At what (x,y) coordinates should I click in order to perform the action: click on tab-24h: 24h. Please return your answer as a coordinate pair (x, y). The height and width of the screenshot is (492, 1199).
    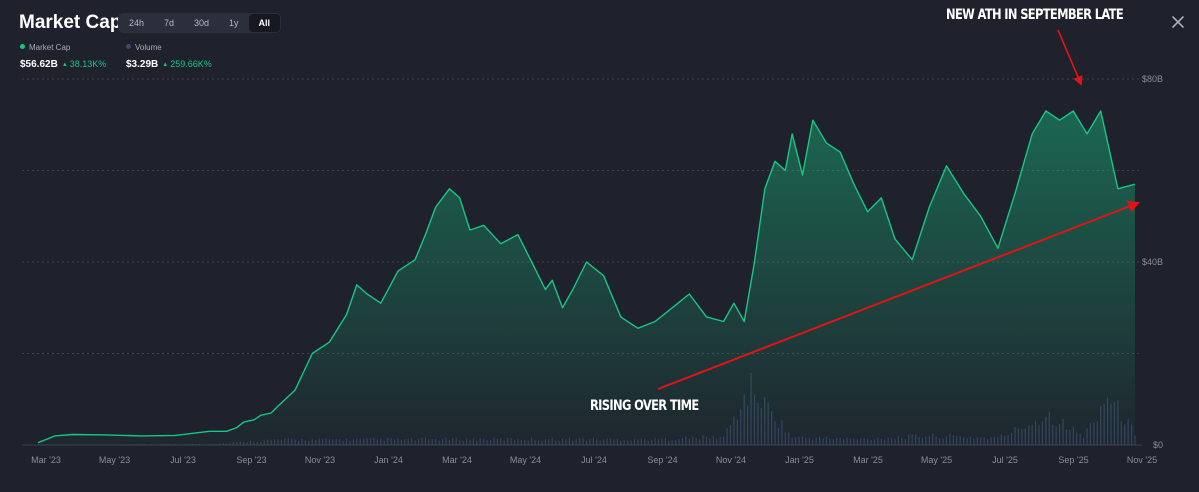
    Looking at the image, I should click on (136, 23).